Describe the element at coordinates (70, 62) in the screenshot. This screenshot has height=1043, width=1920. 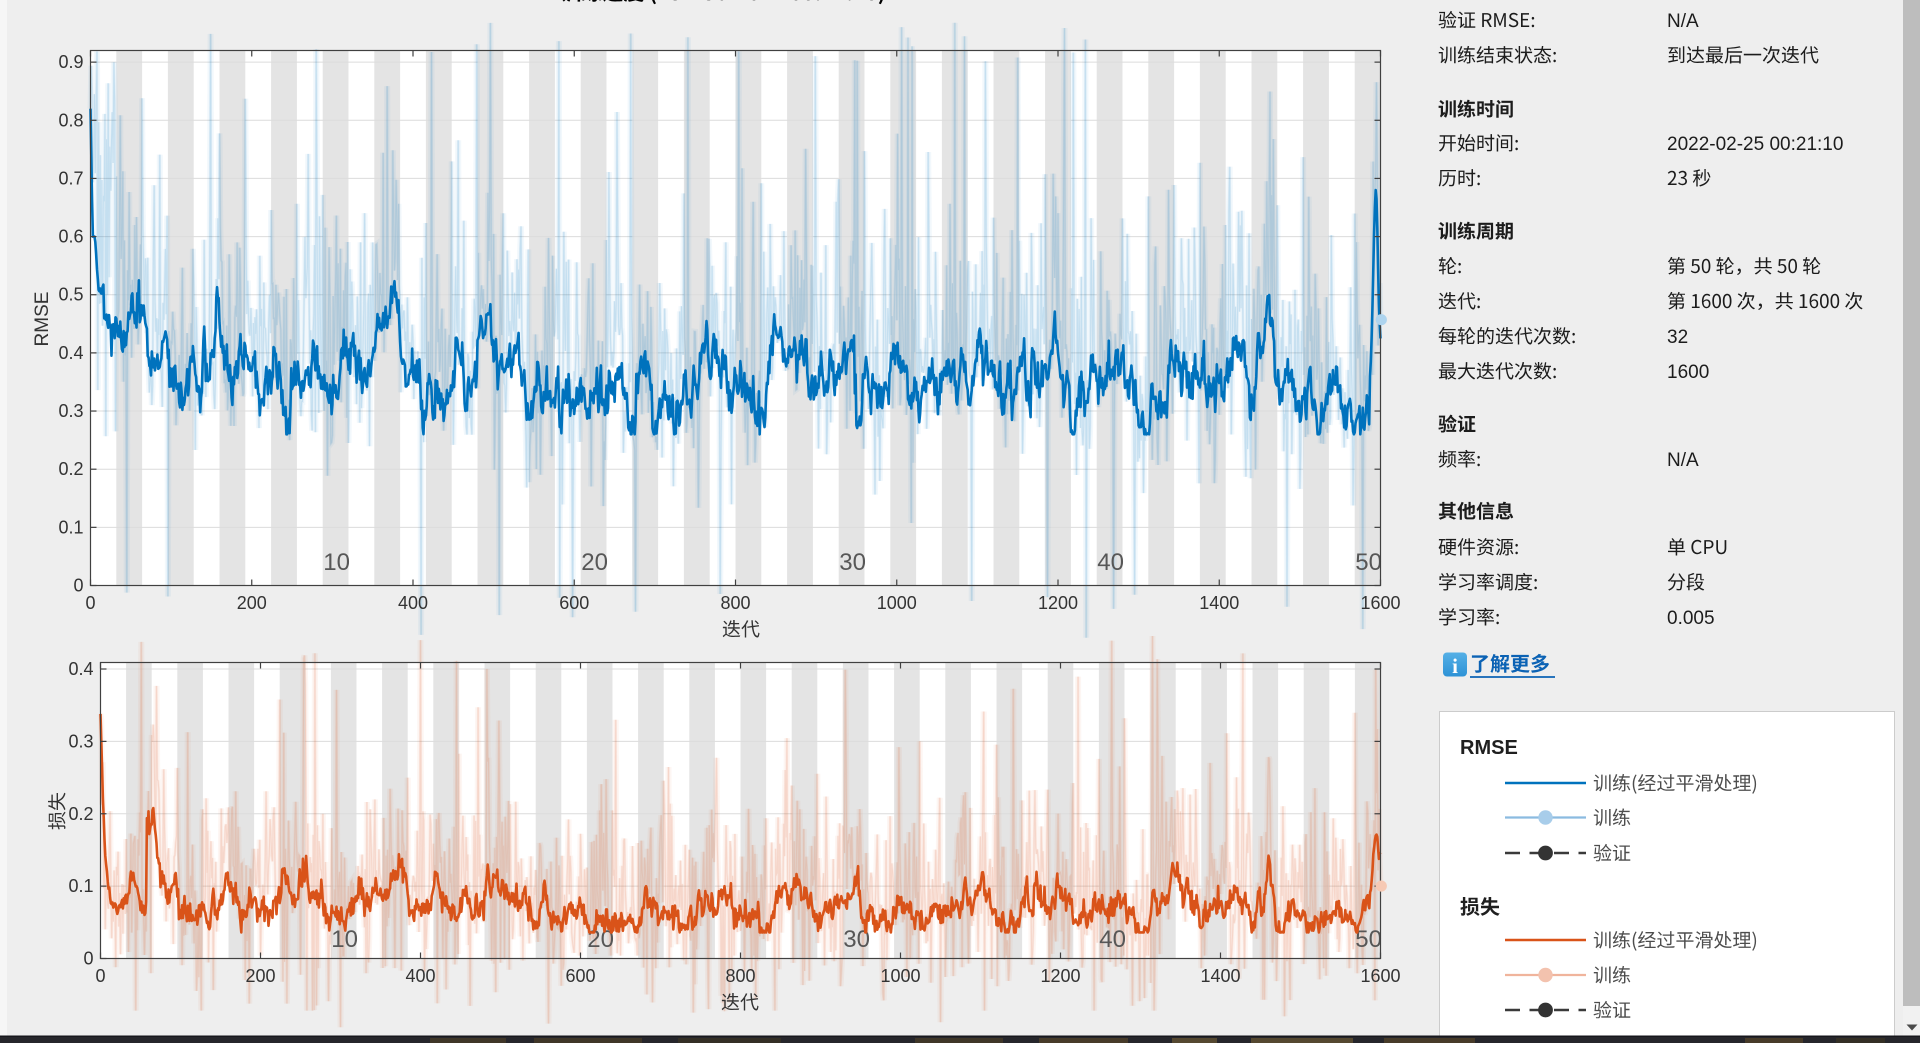
I see `svg-text: 0.9` at that location.